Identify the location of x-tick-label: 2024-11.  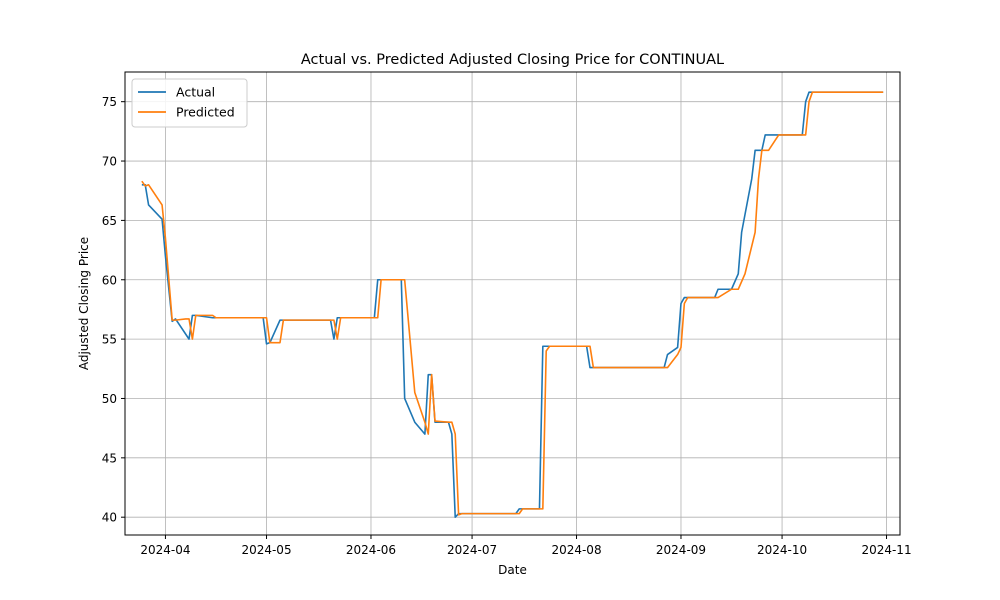
(886, 550).